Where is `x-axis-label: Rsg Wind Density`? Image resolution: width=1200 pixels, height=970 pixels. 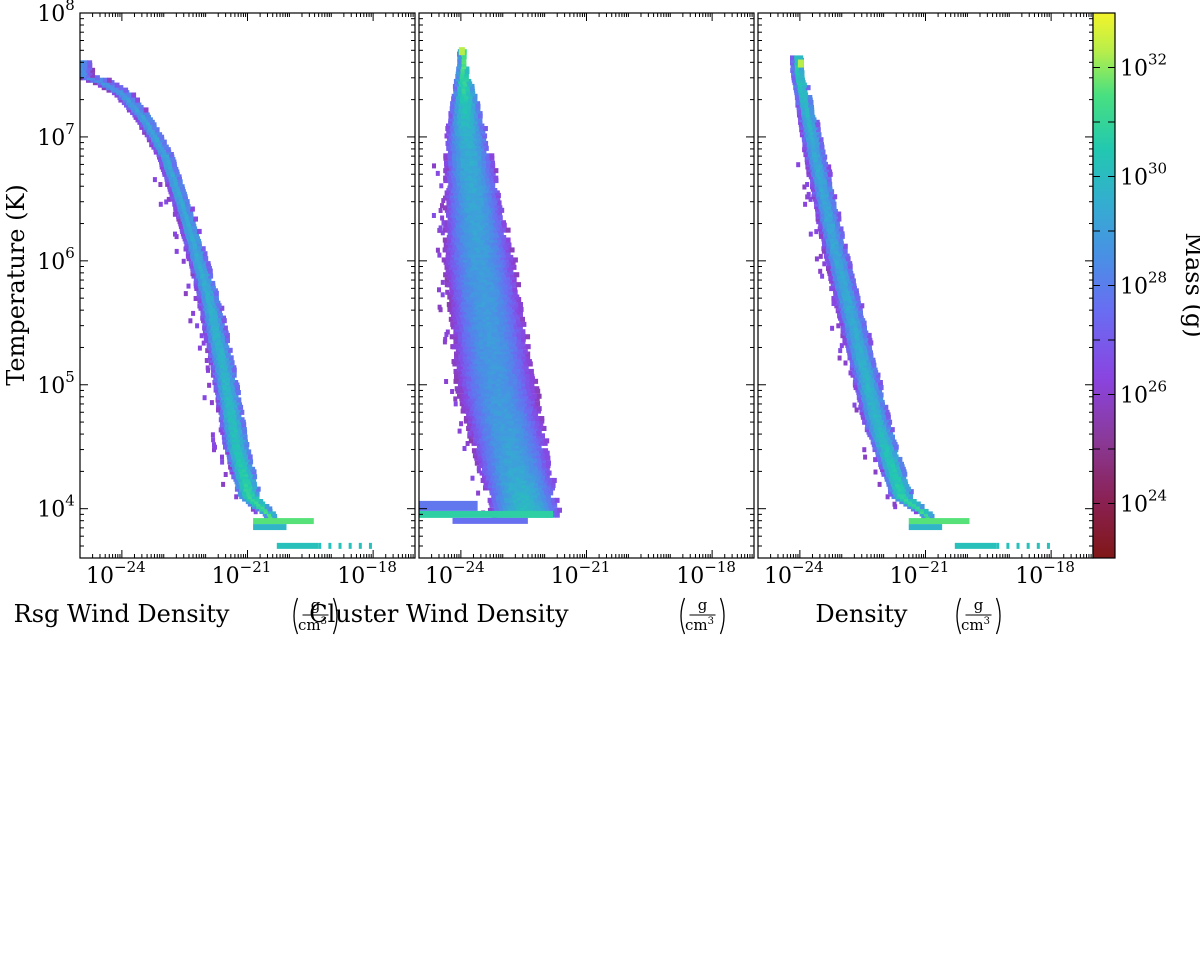 x-axis-label: Rsg Wind Density is located at coordinates (122, 614).